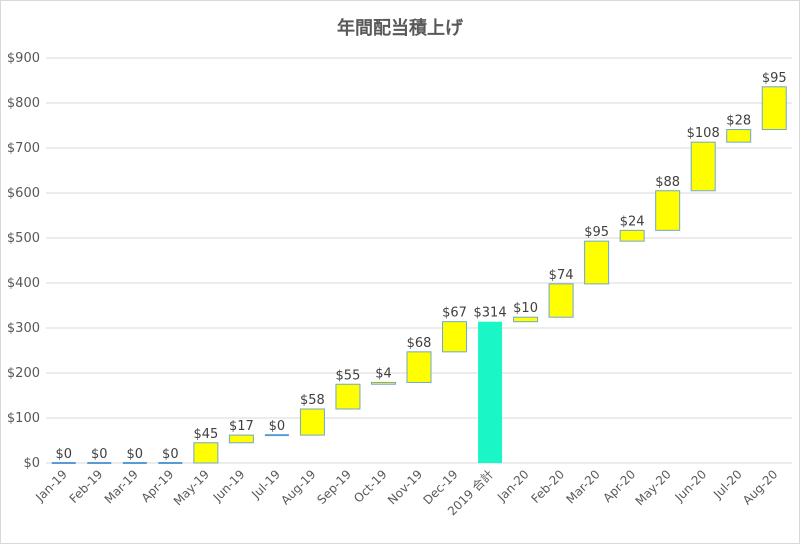  Describe the element at coordinates (298, 487) in the screenshot. I see `x-tick-label: Aug-19` at that location.